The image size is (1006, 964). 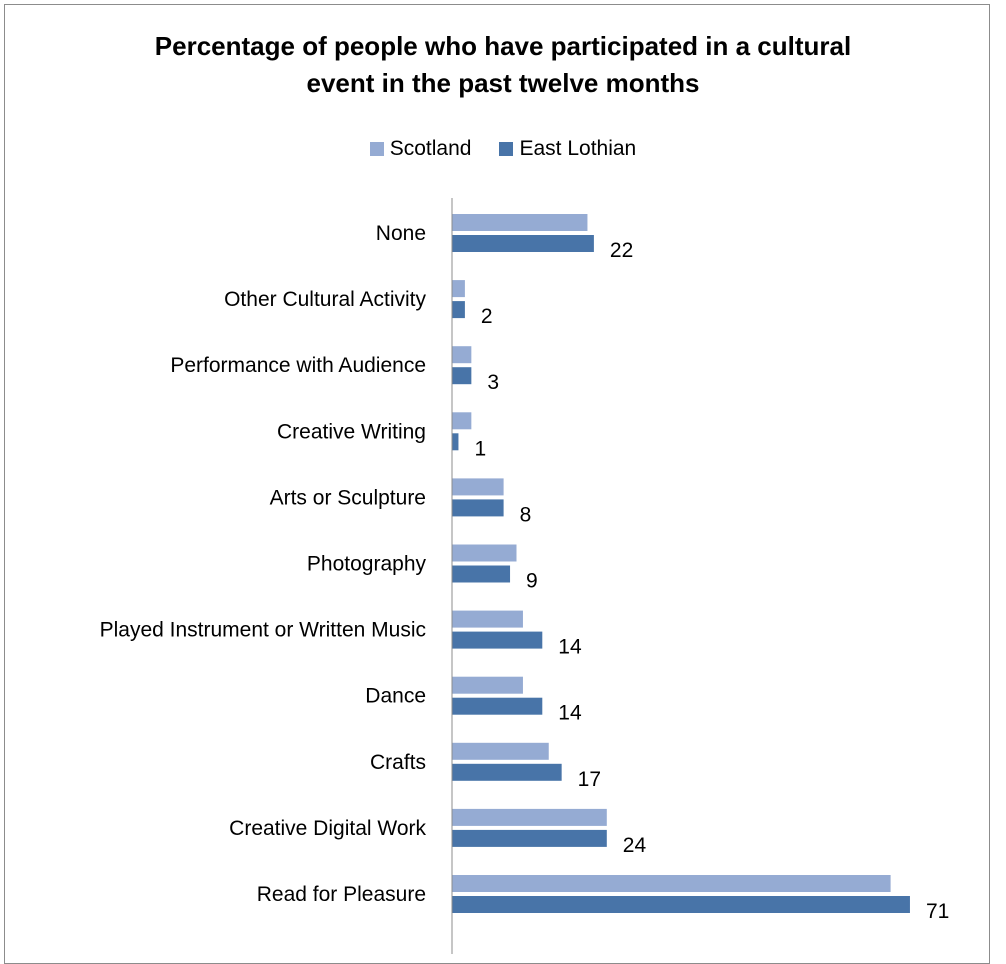 What do you see at coordinates (327, 828) in the screenshot?
I see `category-label-creative-digital-work: Creative Digital Work` at bounding box center [327, 828].